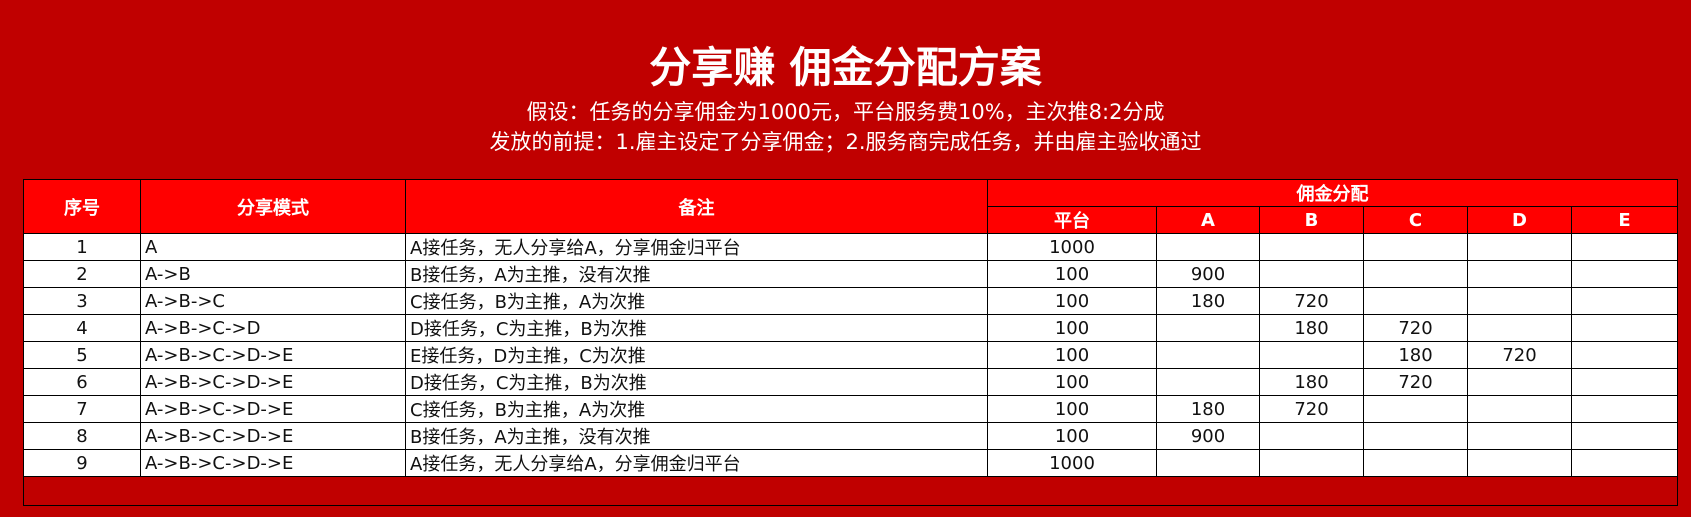 This screenshot has width=1691, height=517. What do you see at coordinates (82, 382) in the screenshot?
I see `cell-index: 6` at bounding box center [82, 382].